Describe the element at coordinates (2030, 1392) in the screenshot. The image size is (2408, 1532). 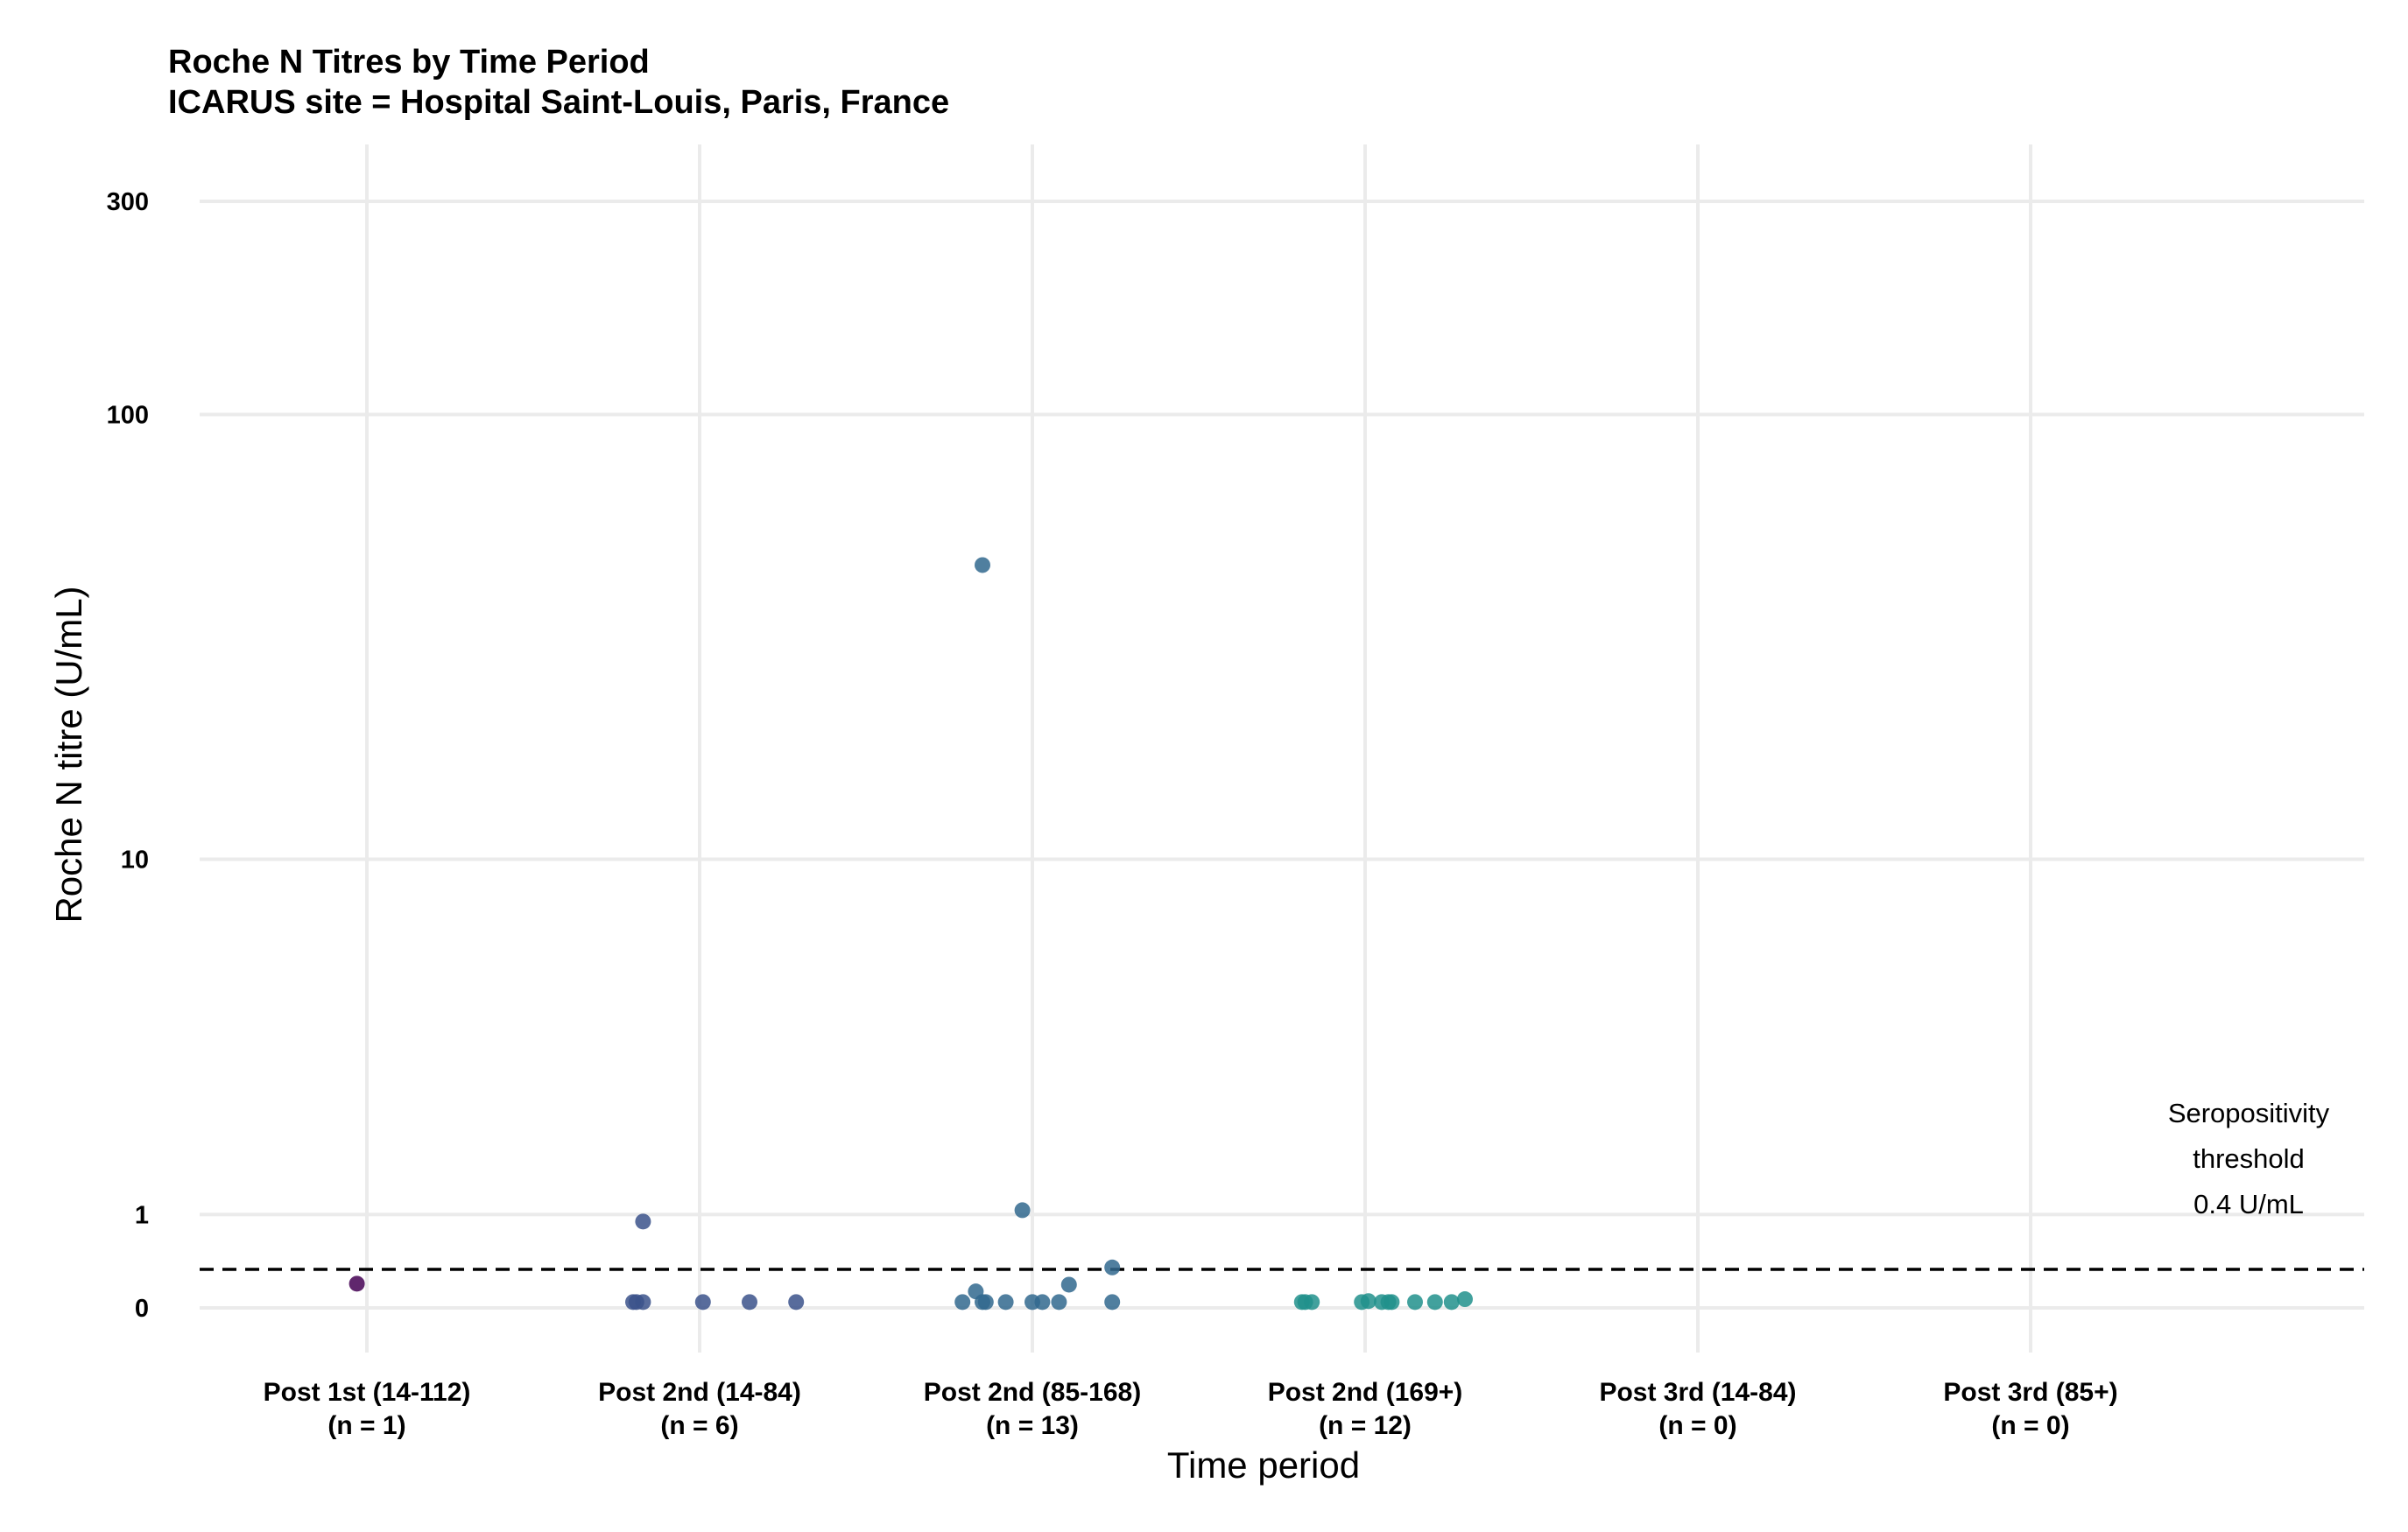
I see `x-tick-label: Post 3rd (85+)` at that location.